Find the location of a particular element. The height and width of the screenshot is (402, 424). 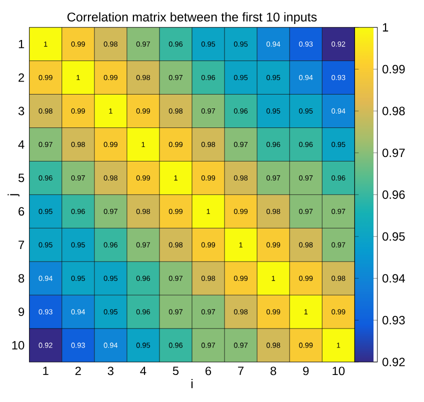

y-tick-label: 7 is located at coordinates (21, 244).